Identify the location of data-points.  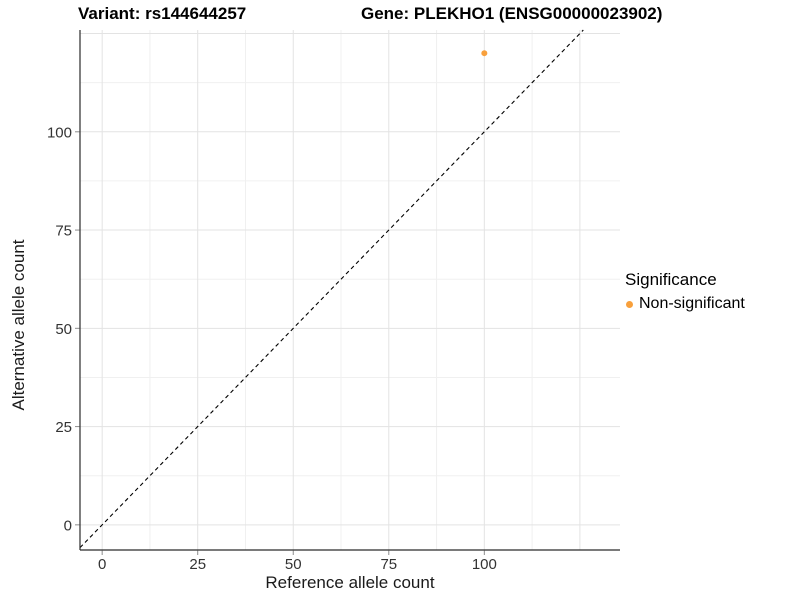
(484, 53).